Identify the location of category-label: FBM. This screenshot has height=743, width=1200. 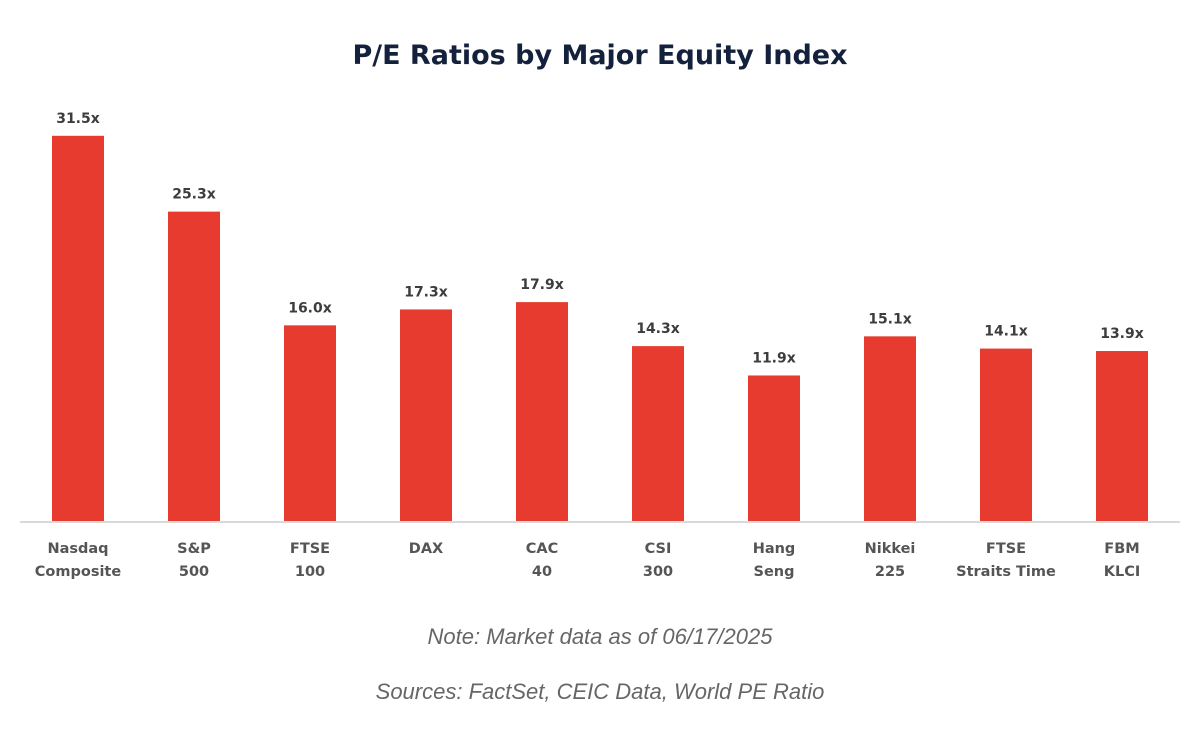
(1121, 549).